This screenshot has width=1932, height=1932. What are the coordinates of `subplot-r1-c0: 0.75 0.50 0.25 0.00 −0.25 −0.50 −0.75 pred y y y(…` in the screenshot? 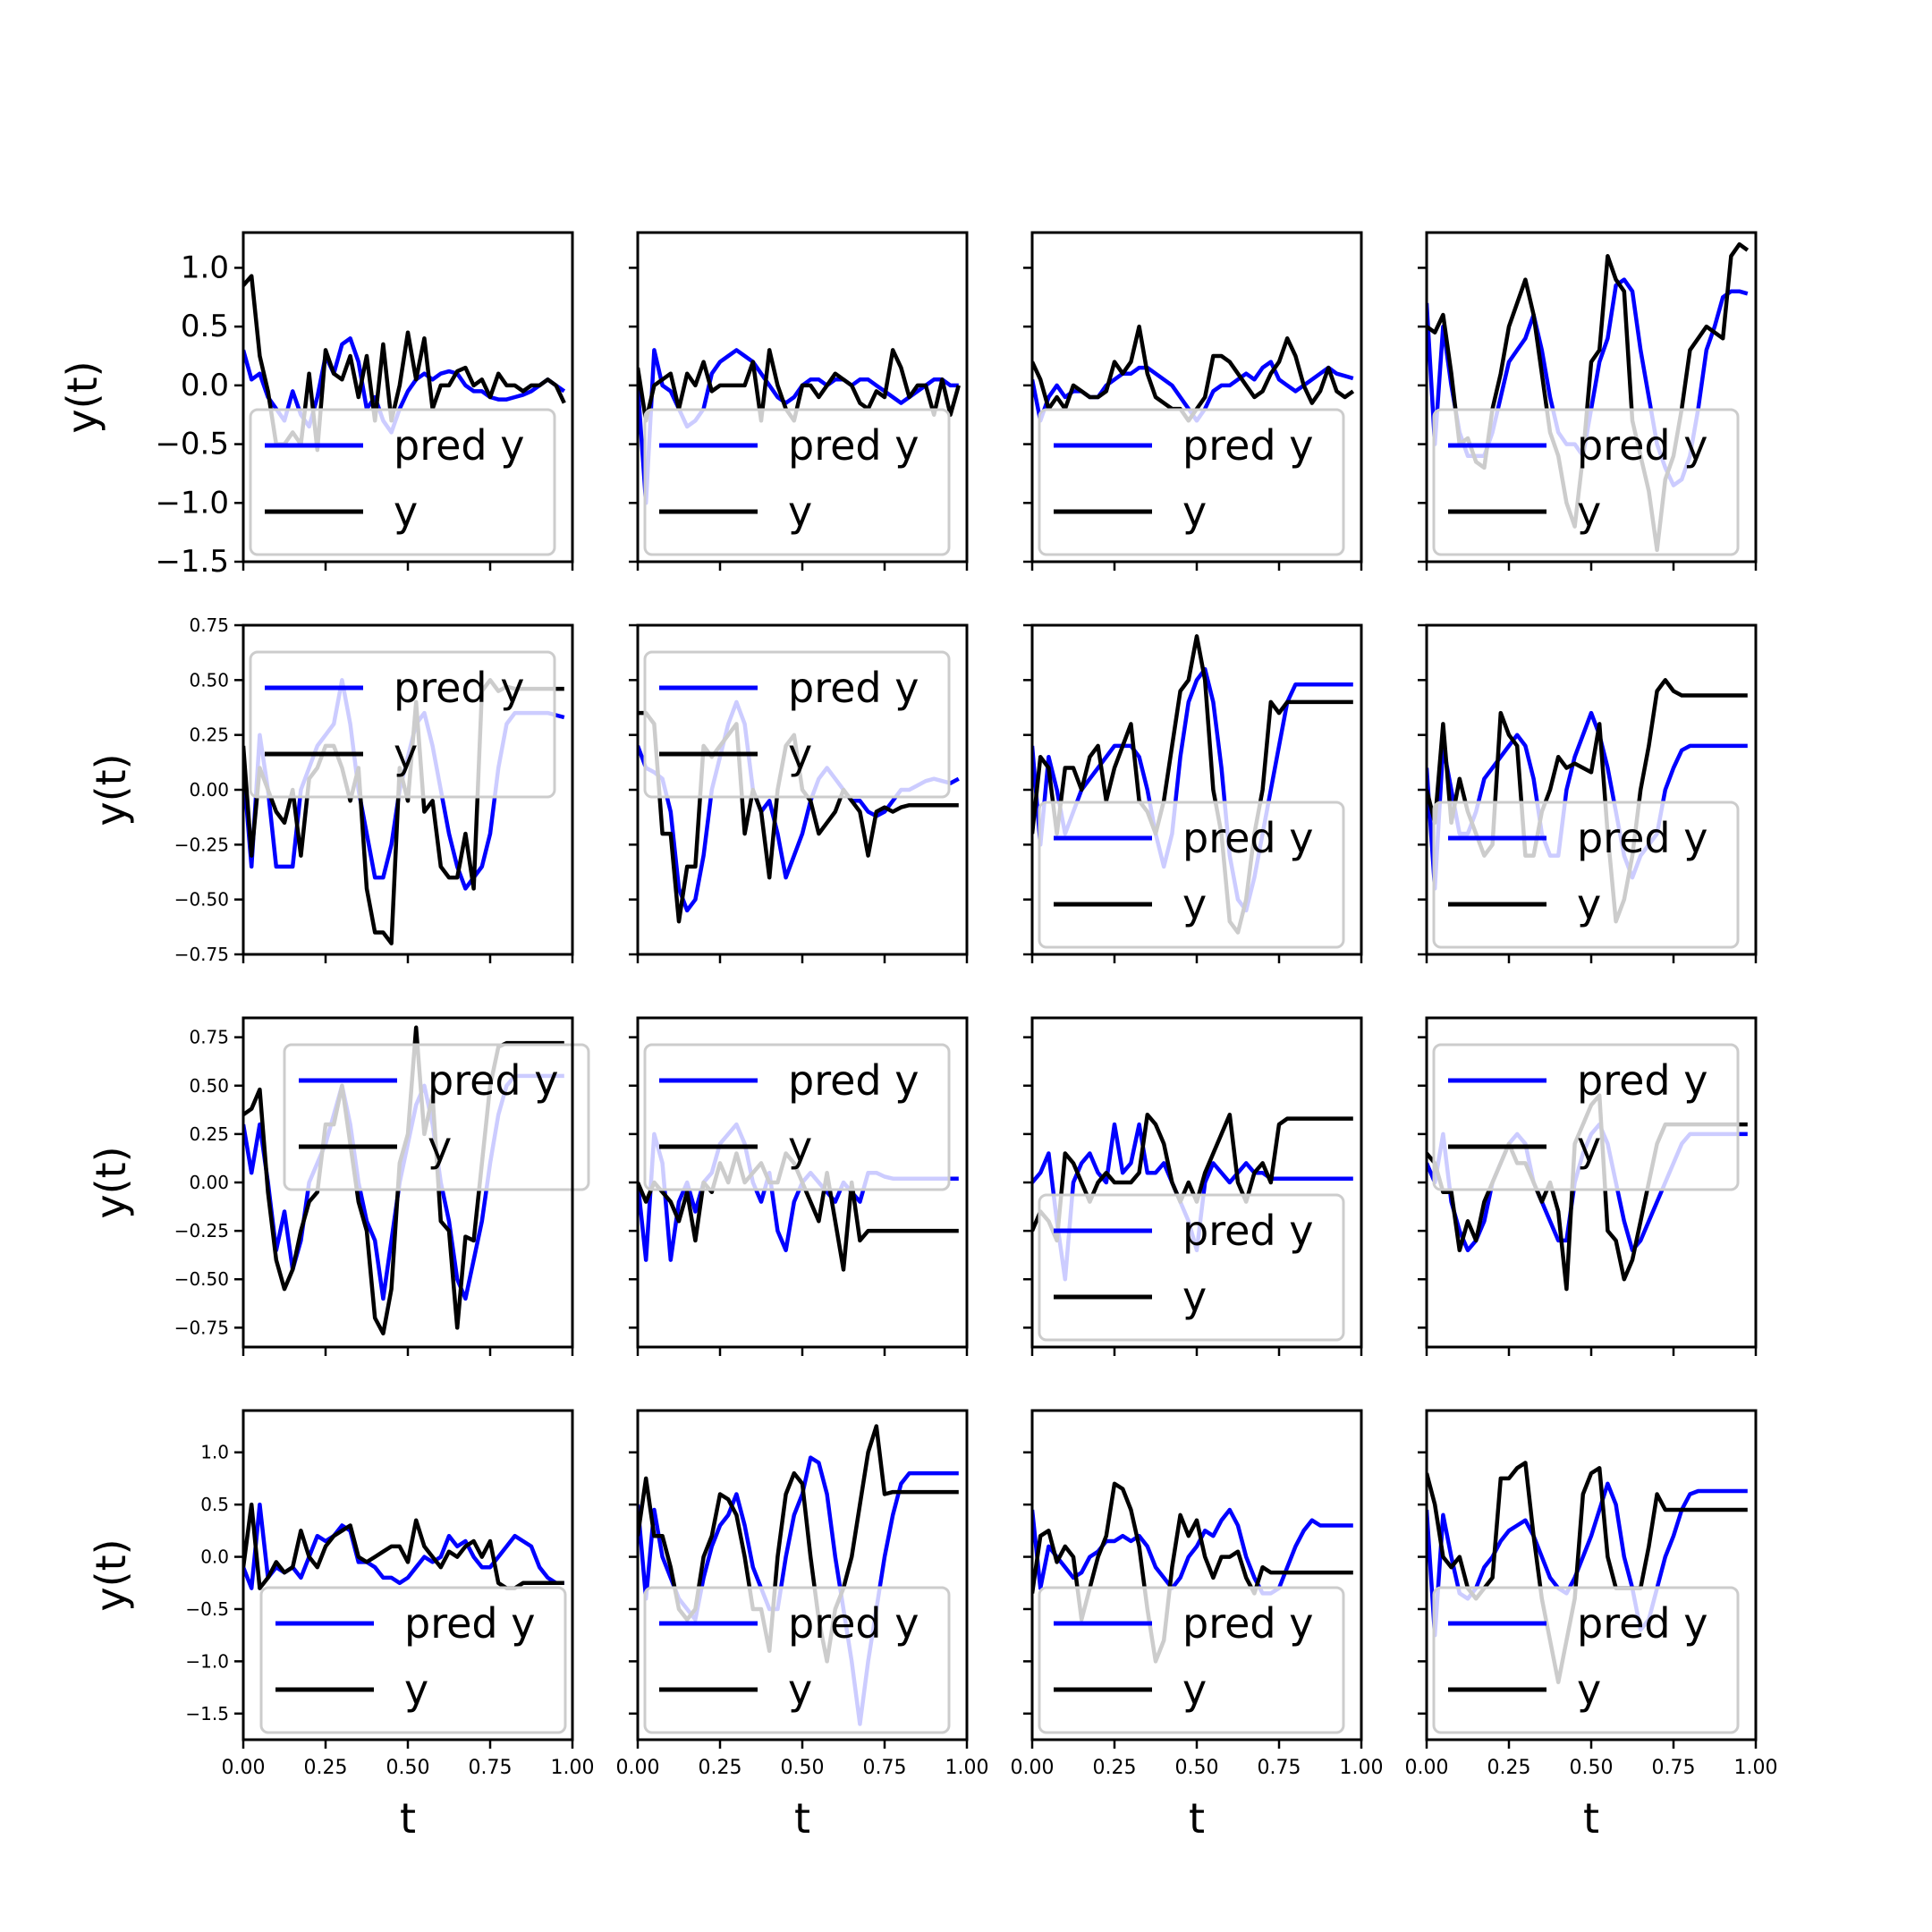 It's located at (330, 789).